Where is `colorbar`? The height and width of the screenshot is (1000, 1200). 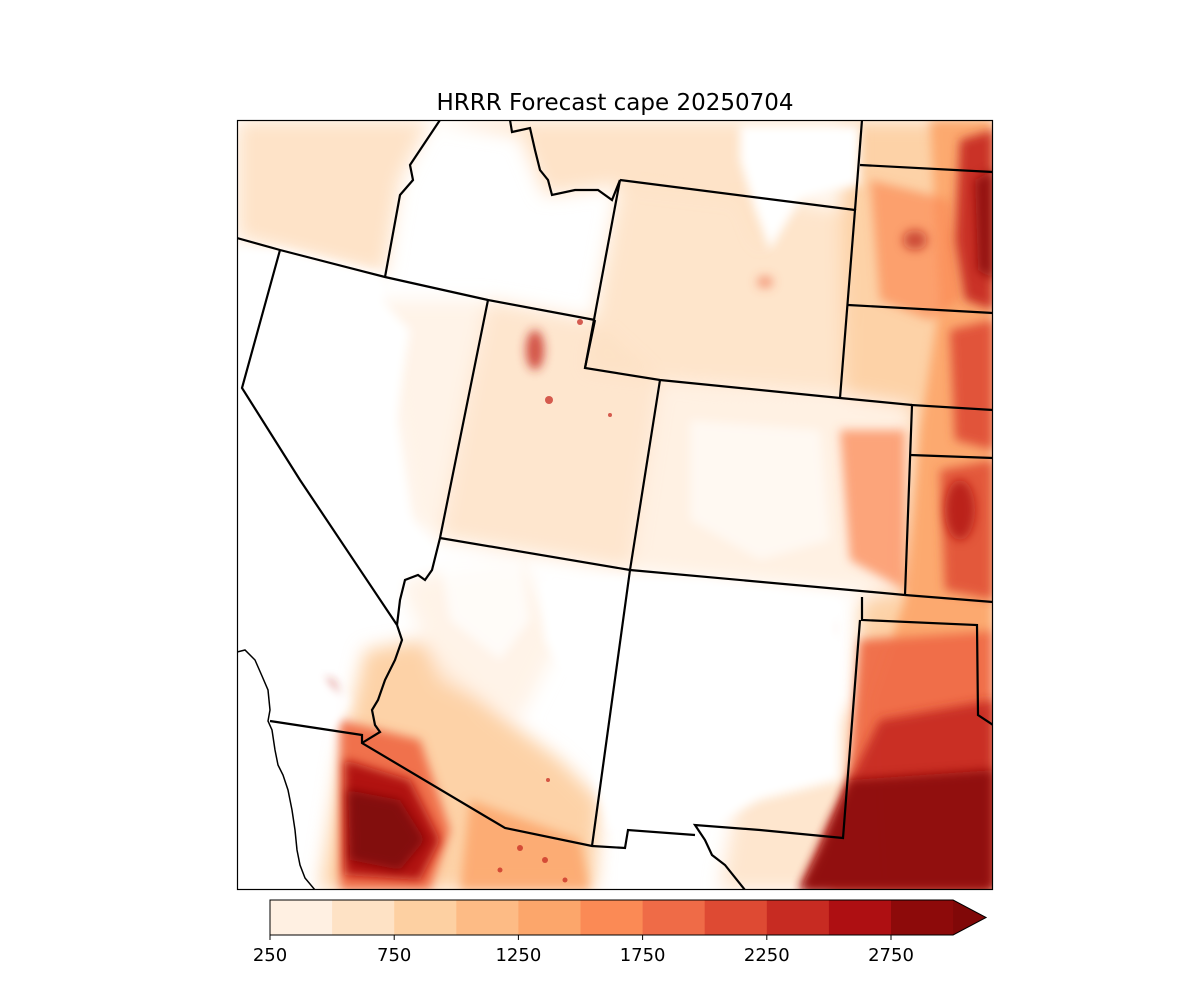 colorbar is located at coordinates (628, 917).